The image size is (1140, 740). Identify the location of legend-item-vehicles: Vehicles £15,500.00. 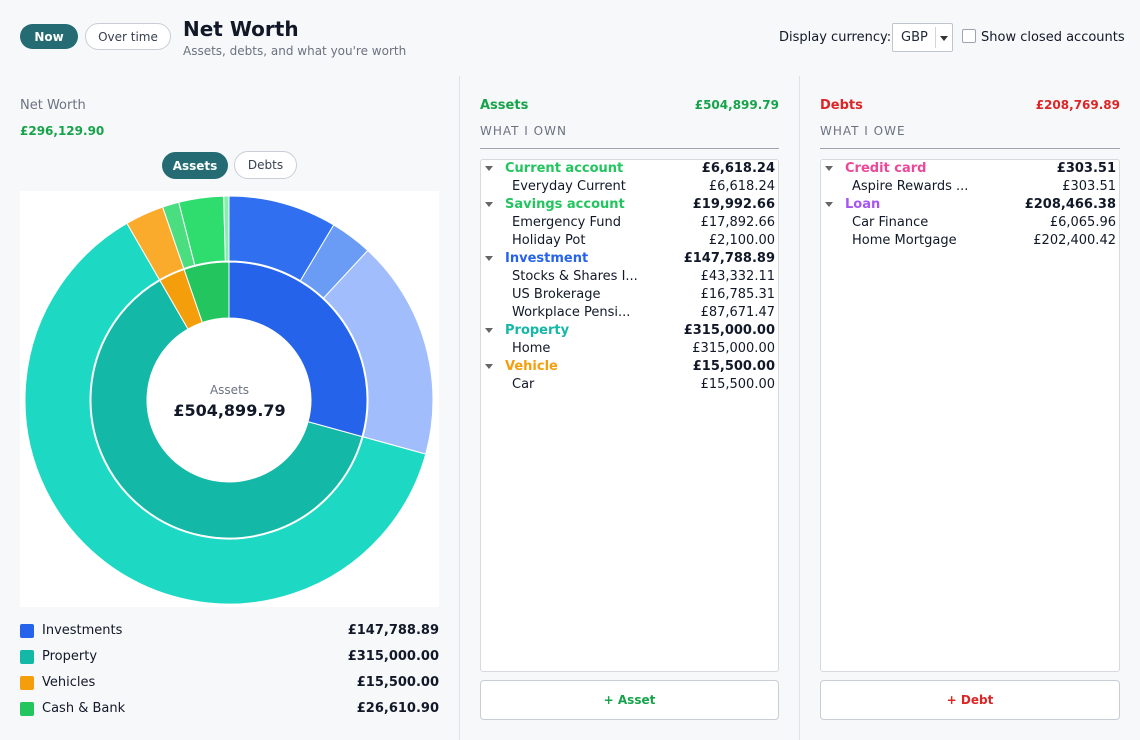
(229, 683).